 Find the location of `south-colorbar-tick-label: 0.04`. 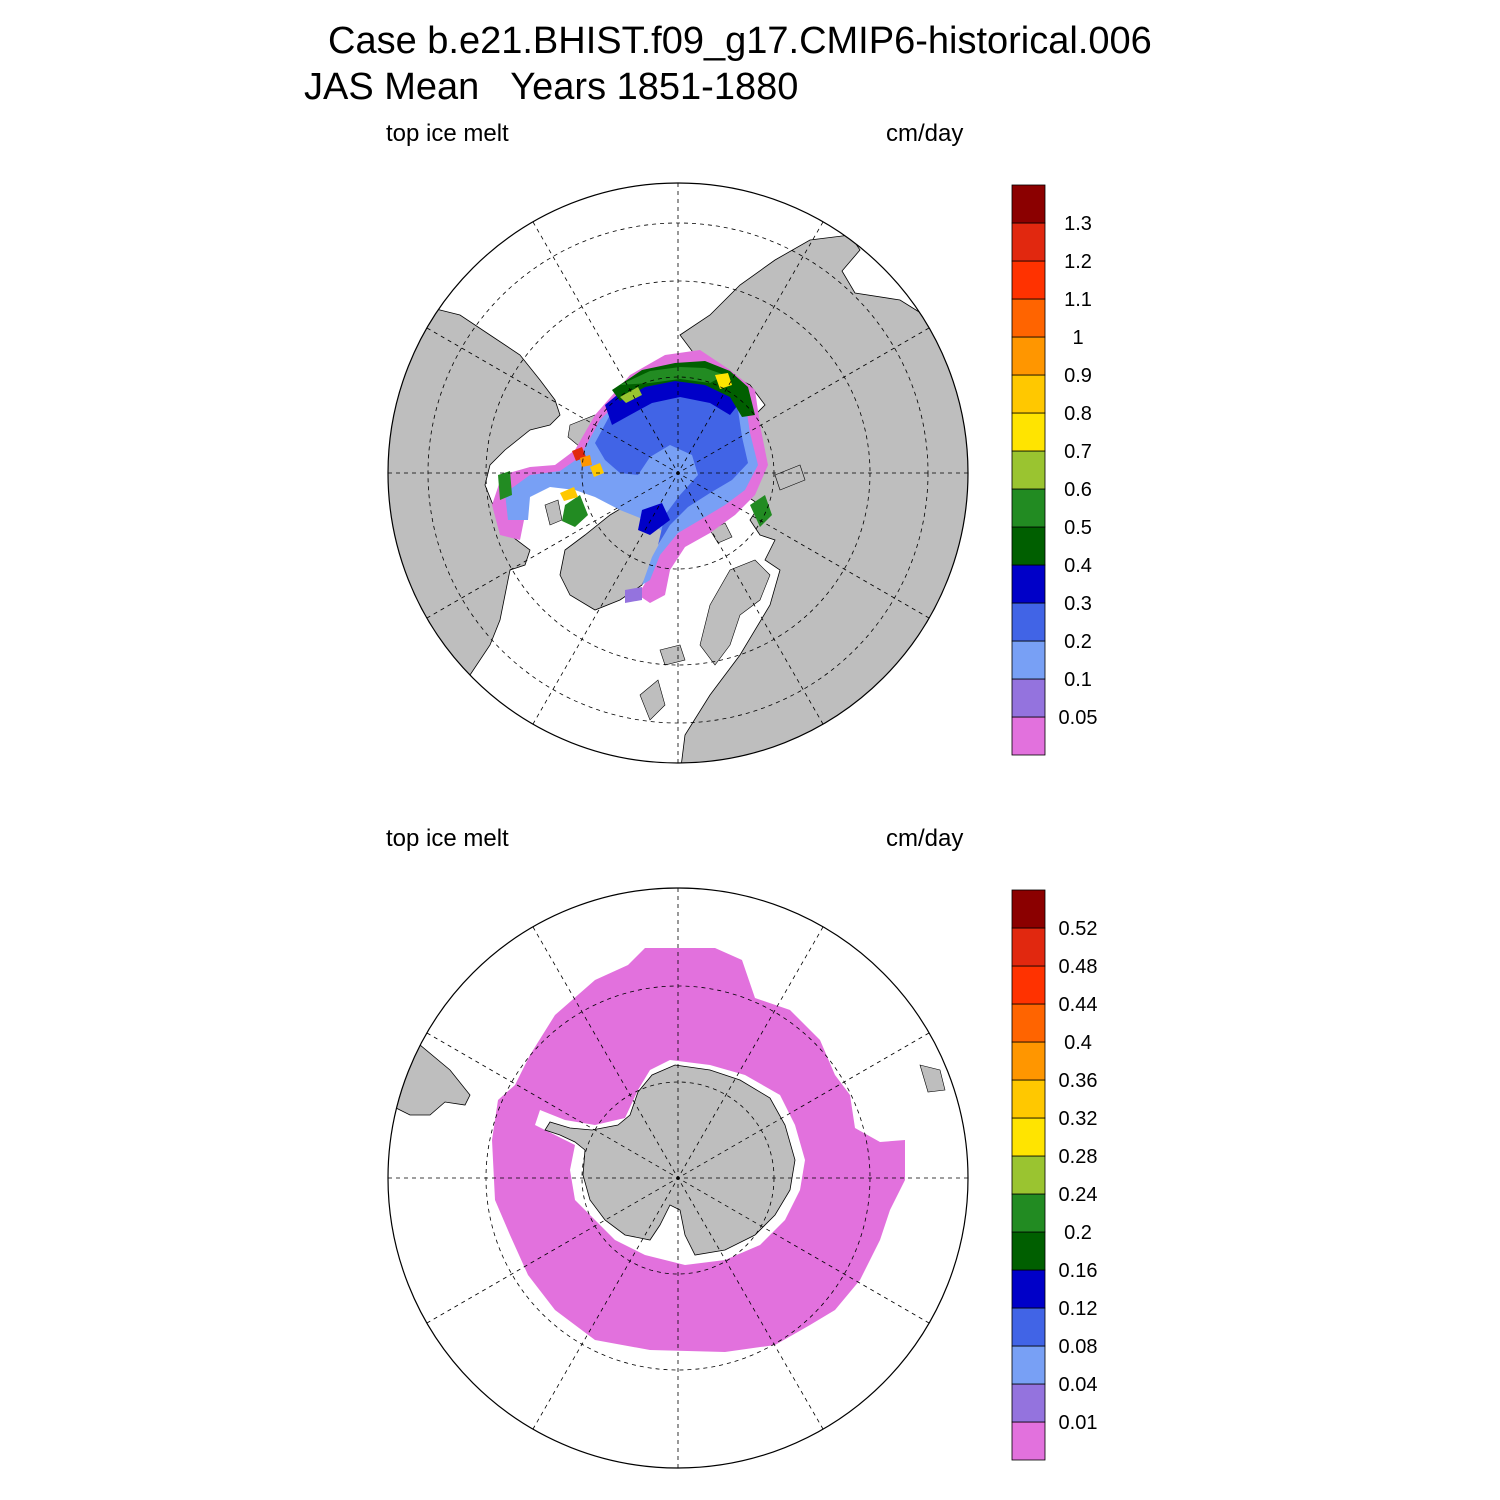

south-colorbar-tick-label: 0.04 is located at coordinates (1078, 1385).